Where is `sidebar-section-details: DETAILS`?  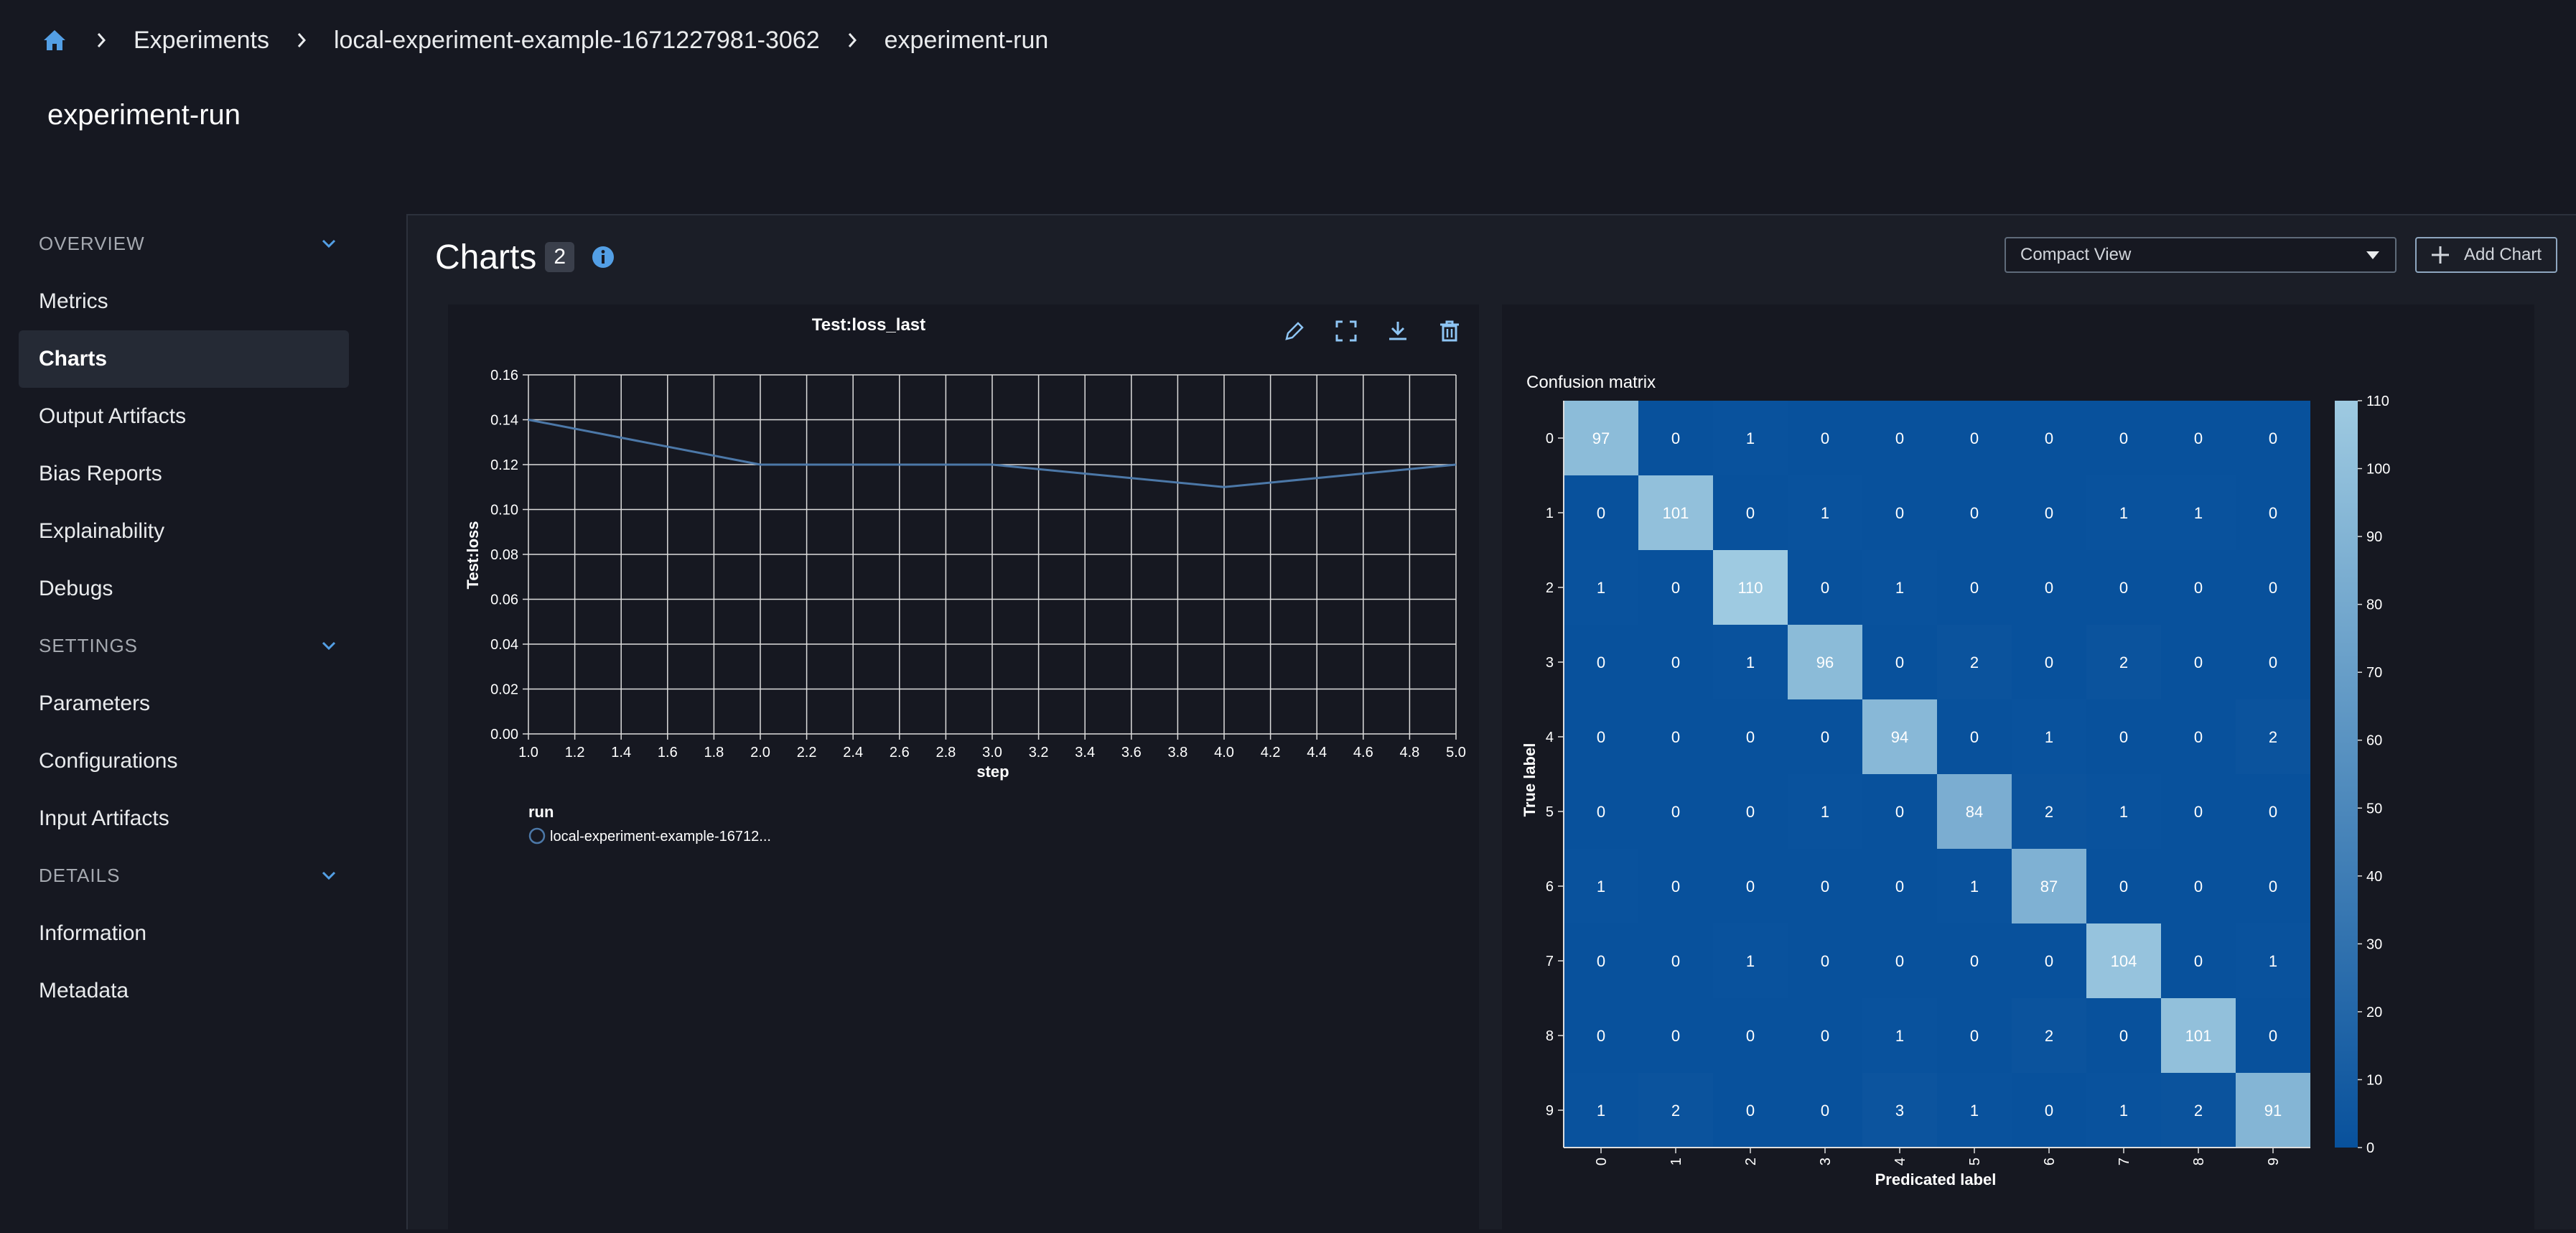 sidebar-section-details: DETAILS is located at coordinates (184, 875).